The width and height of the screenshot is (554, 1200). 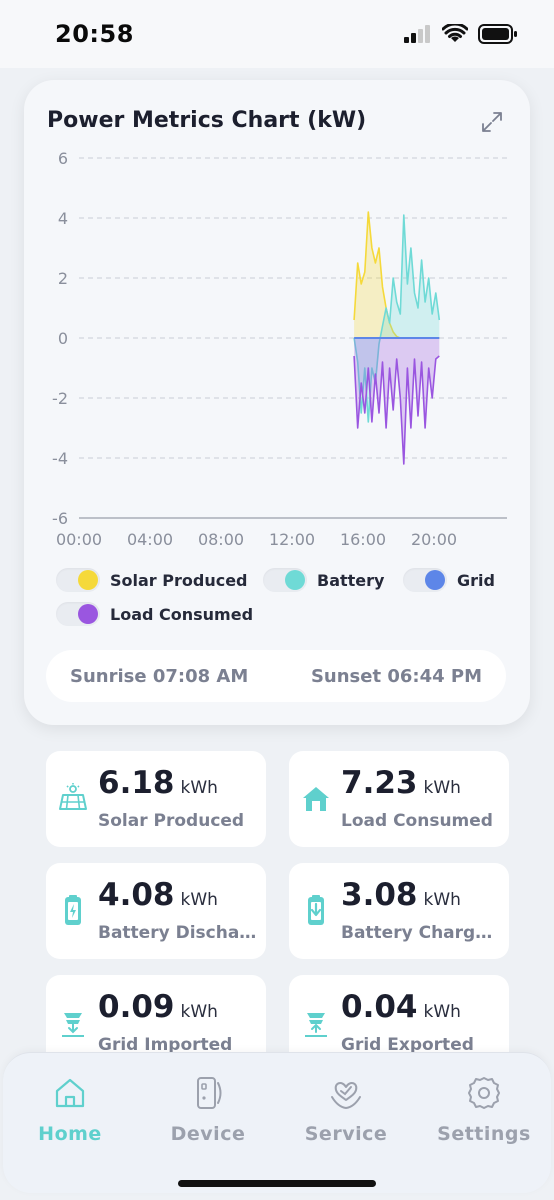 I want to click on grid-toggle, so click(x=425, y=580).